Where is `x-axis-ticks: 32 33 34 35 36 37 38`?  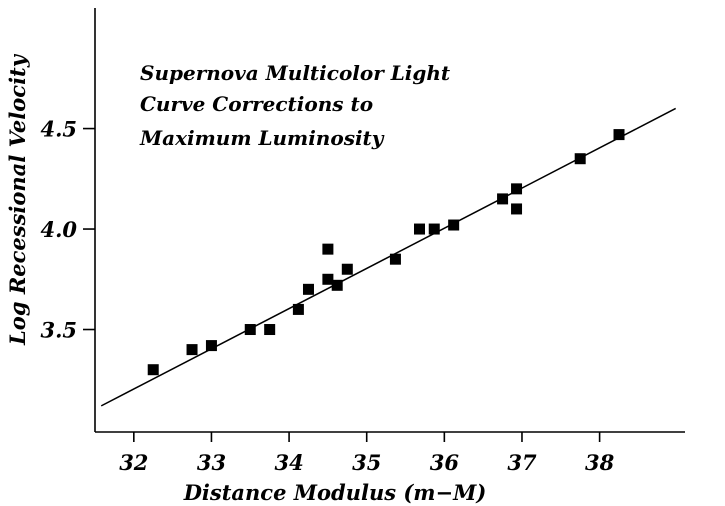 x-axis-ticks: 32 33 34 35 36 37 38 is located at coordinates (367, 453).